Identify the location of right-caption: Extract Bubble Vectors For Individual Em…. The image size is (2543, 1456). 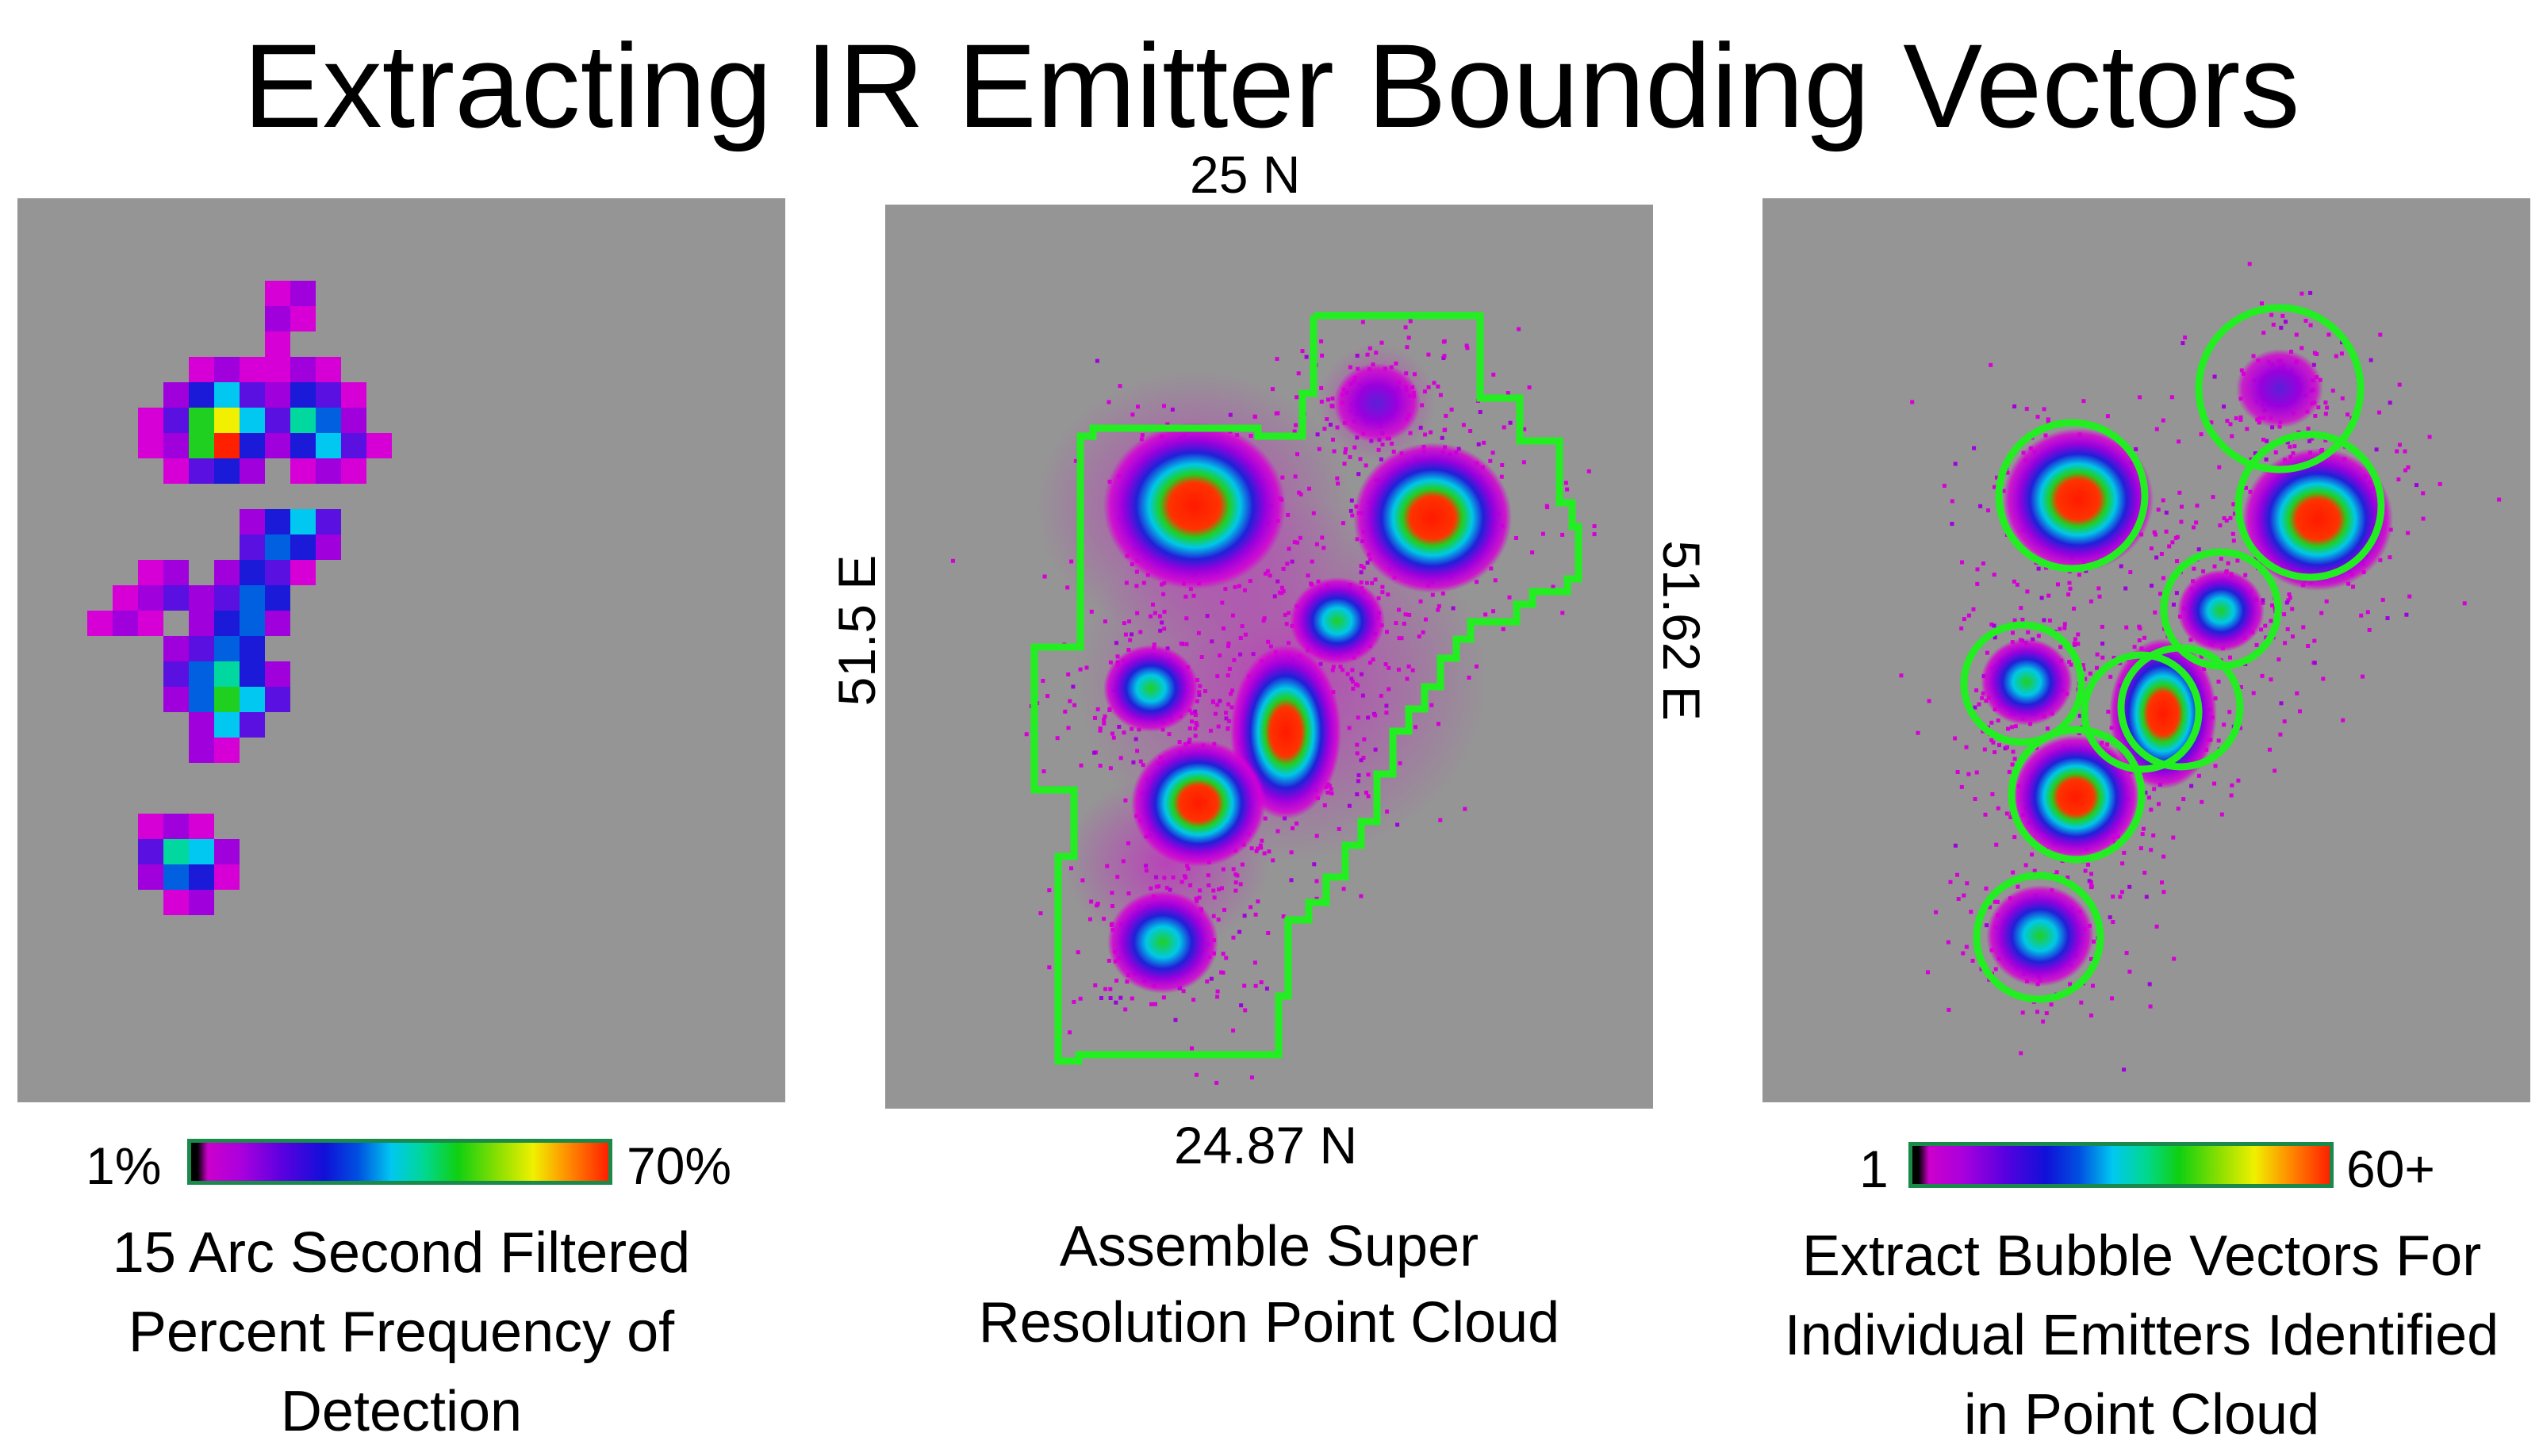
(2142, 1335).